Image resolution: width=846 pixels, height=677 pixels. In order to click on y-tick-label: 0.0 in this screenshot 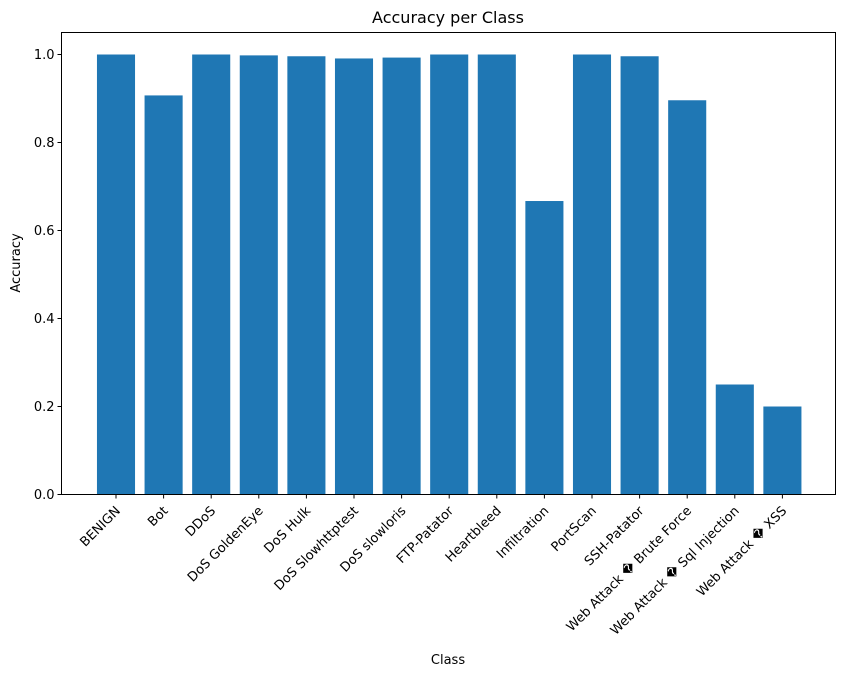, I will do `click(44, 495)`.